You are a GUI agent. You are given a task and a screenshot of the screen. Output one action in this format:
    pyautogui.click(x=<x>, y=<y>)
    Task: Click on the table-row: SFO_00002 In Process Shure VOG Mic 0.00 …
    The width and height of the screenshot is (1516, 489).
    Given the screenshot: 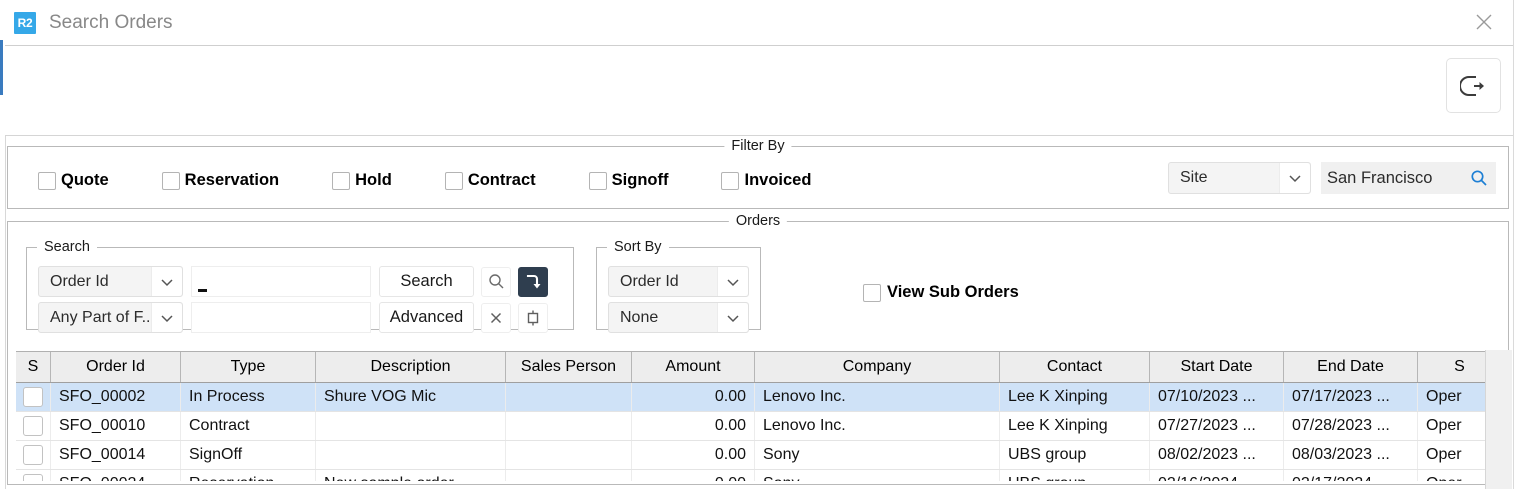 What is the action you would take?
    pyautogui.click(x=759, y=397)
    